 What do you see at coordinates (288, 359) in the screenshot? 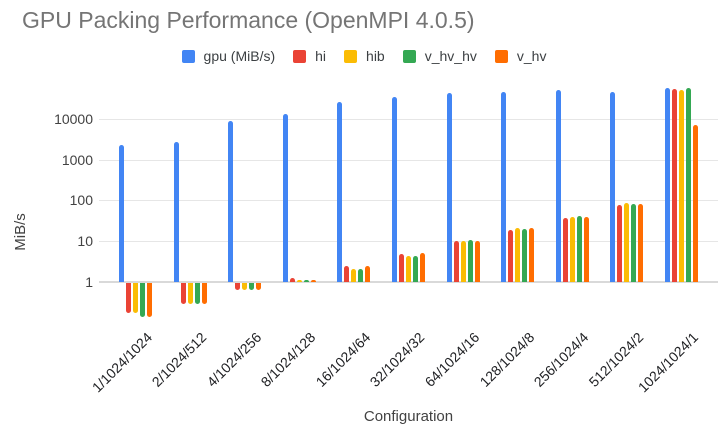
I see `x-tick-label: 8/1024/128` at bounding box center [288, 359].